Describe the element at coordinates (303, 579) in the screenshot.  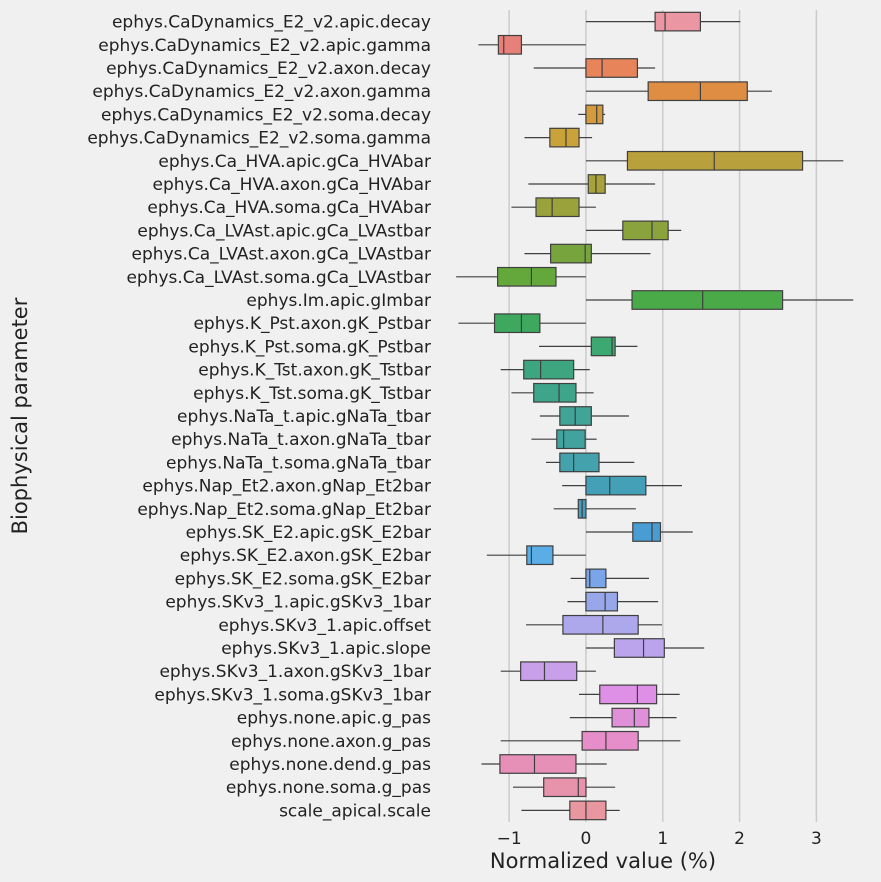
I see `y-tick-label: ephys.SK_E2.soma.gSK_E2bar` at that location.